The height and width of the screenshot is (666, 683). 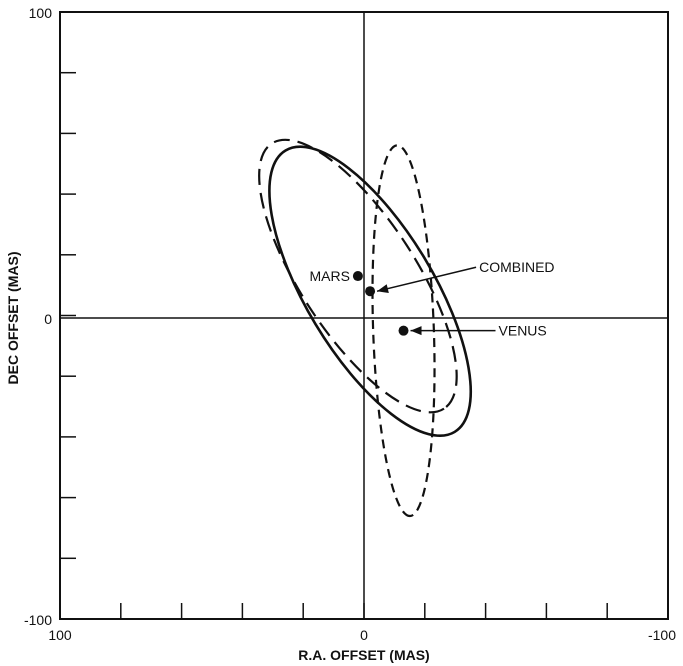 I want to click on point-combined, so click(x=370, y=291).